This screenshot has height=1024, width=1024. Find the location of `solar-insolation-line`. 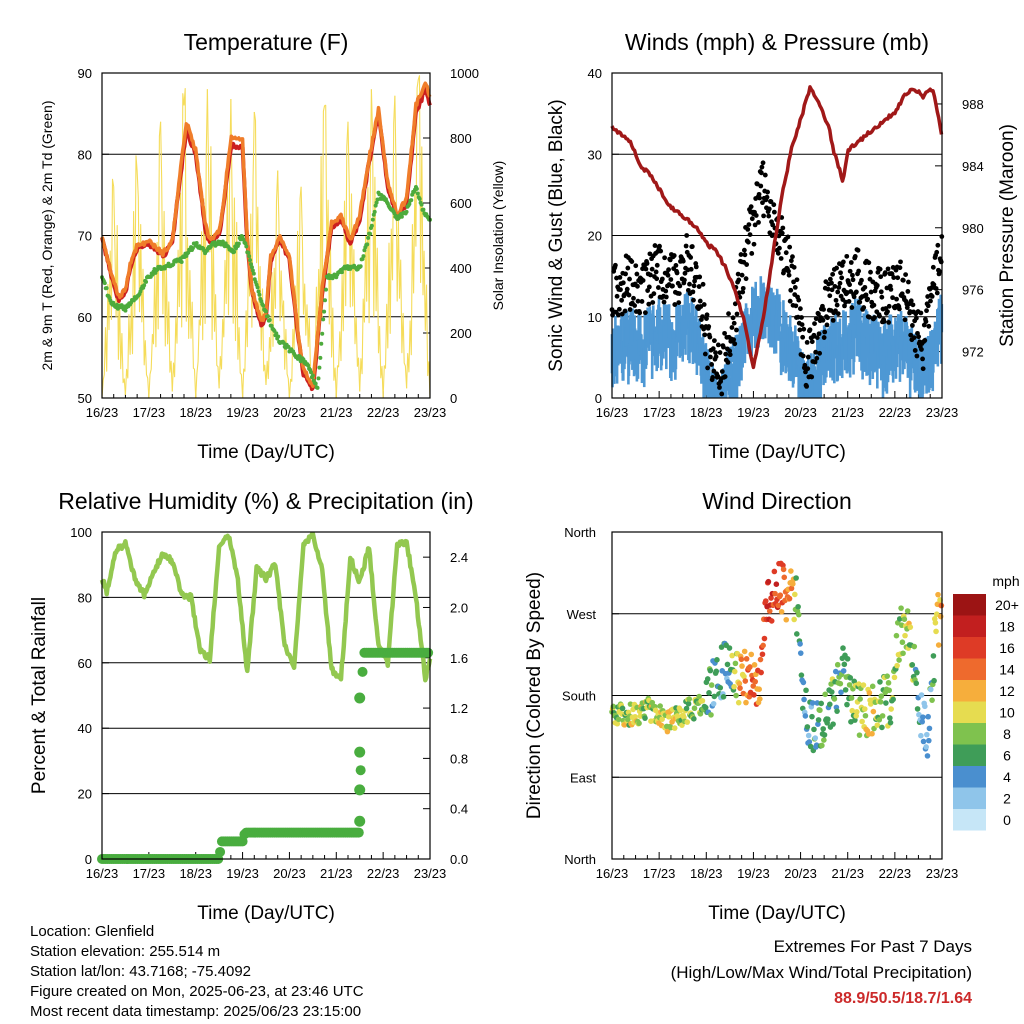

solar-insolation-line is located at coordinates (283, 284).